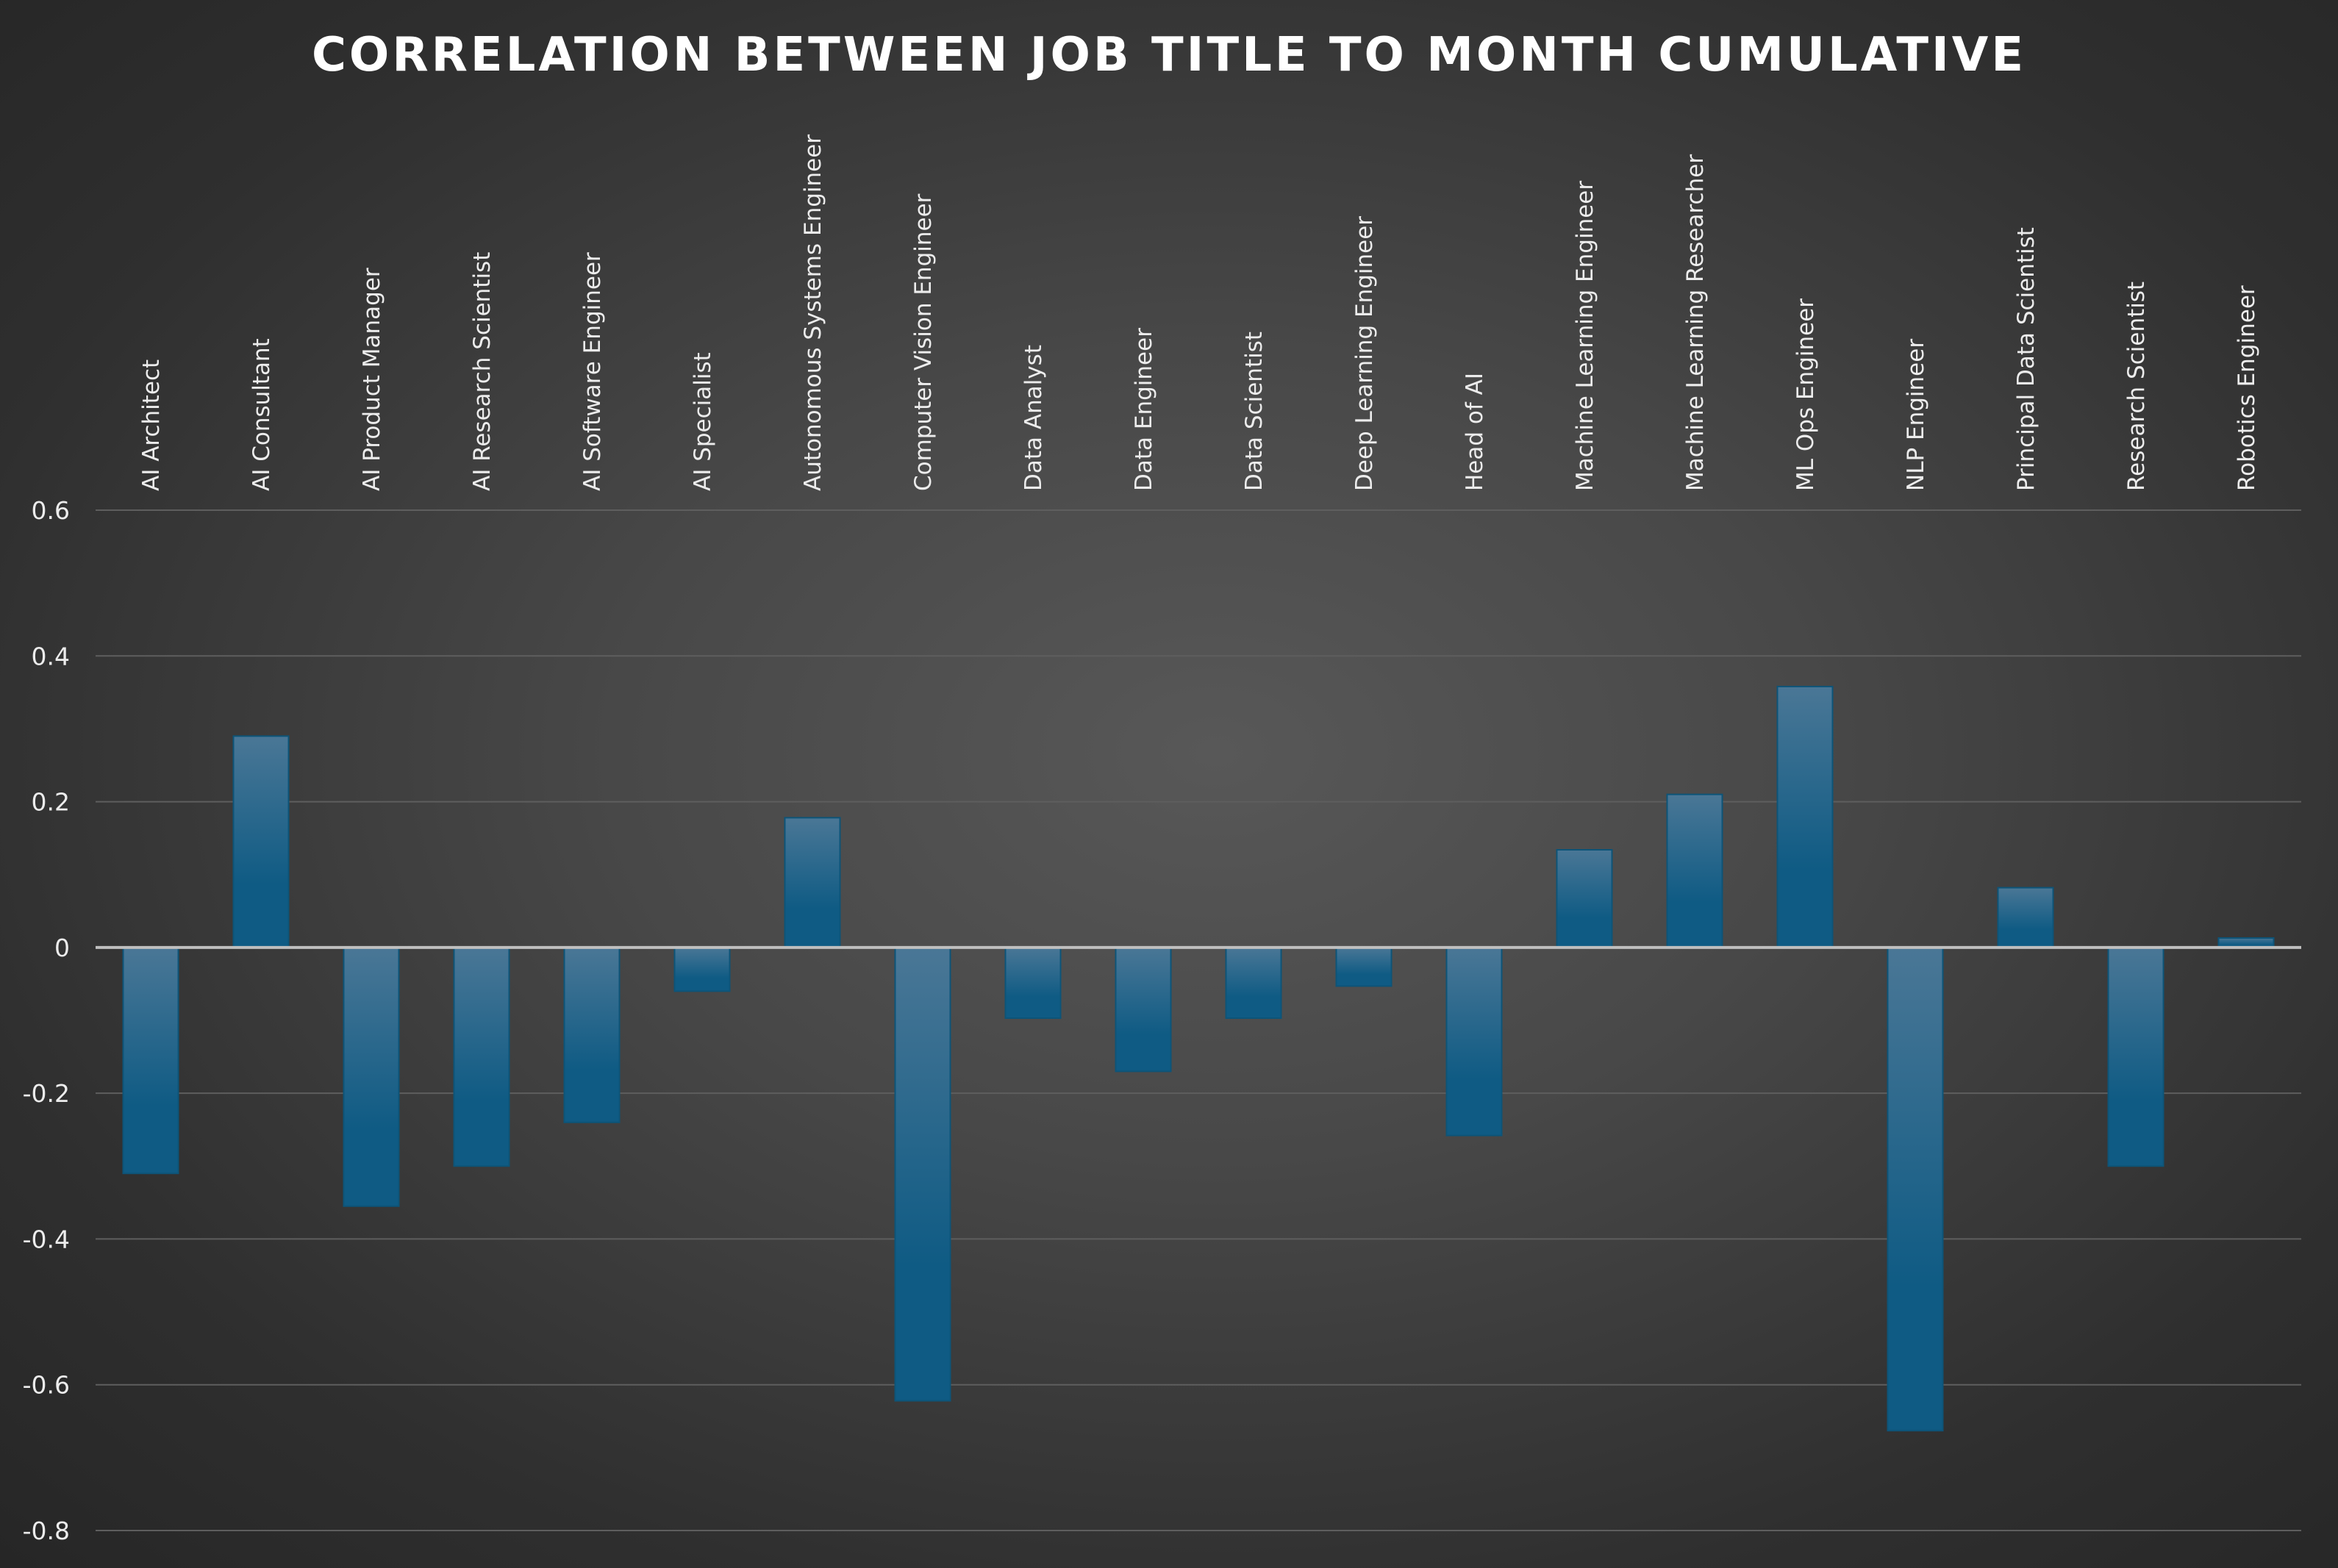 This screenshot has height=1568, width=2338. What do you see at coordinates (2026, 359) in the screenshot?
I see `x-tick-label: Principal Data Scientist` at bounding box center [2026, 359].